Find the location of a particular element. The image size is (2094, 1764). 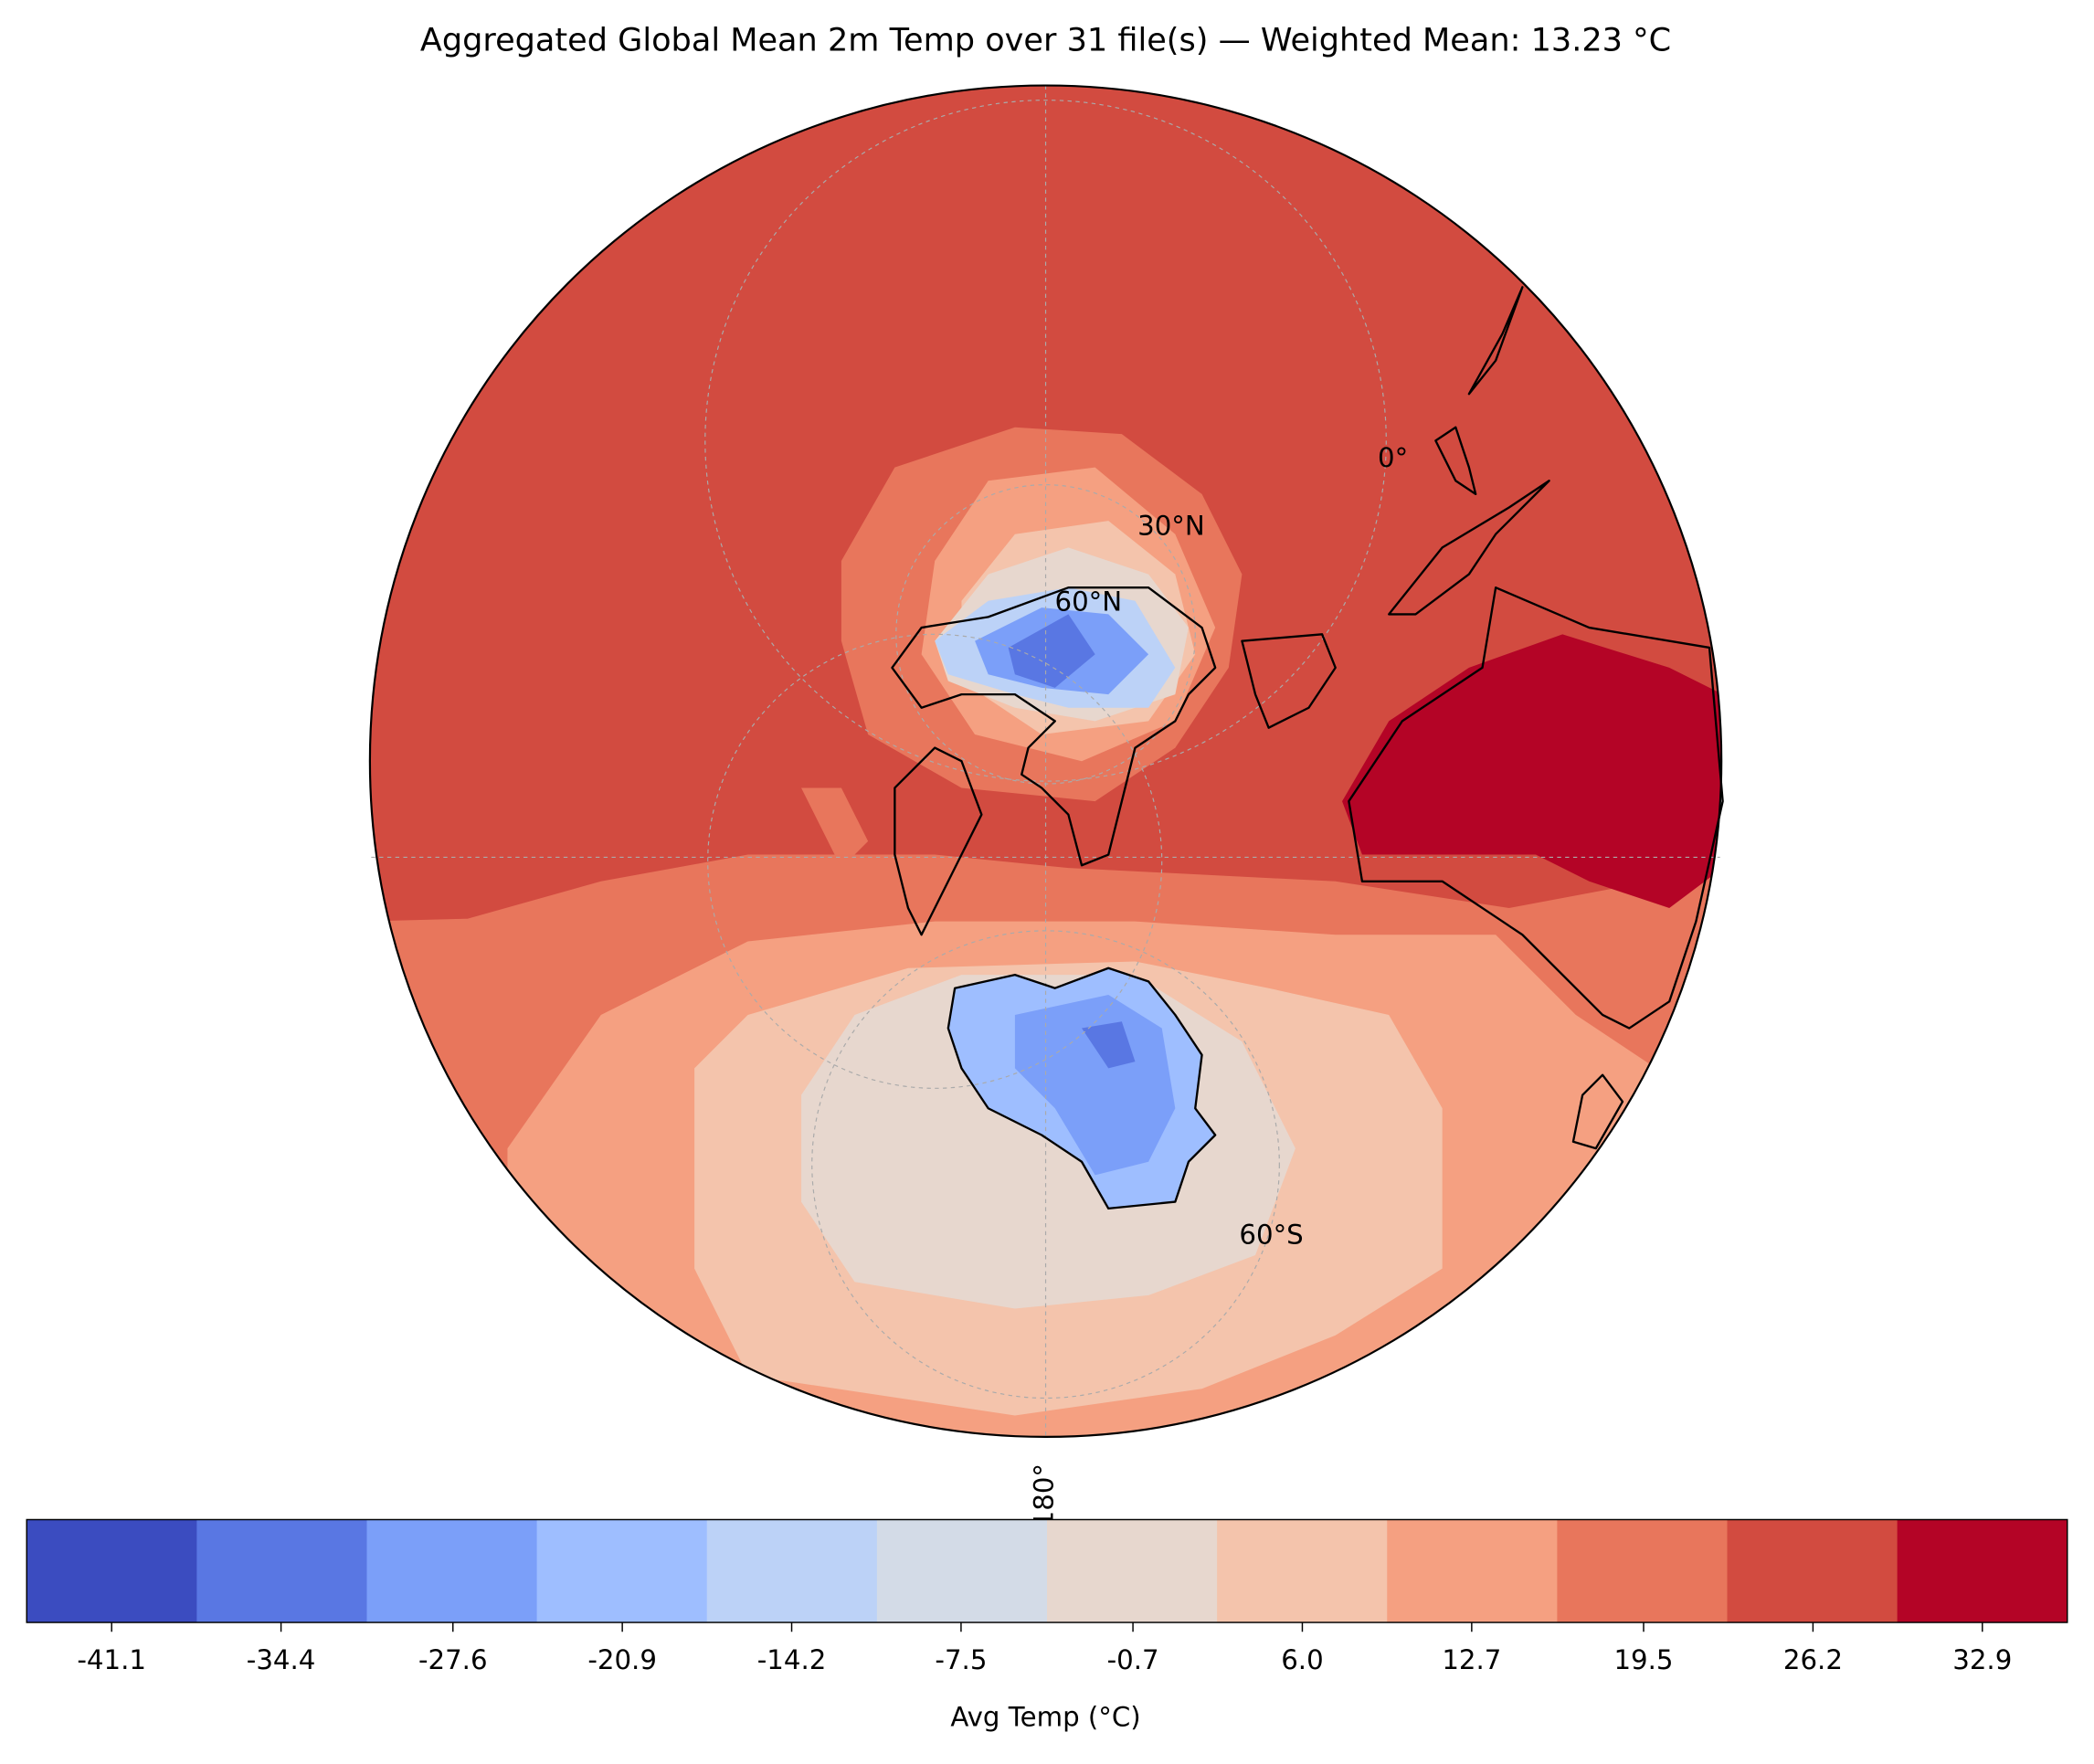

colorbar-tick-label: -41.1 is located at coordinates (111, 1659).